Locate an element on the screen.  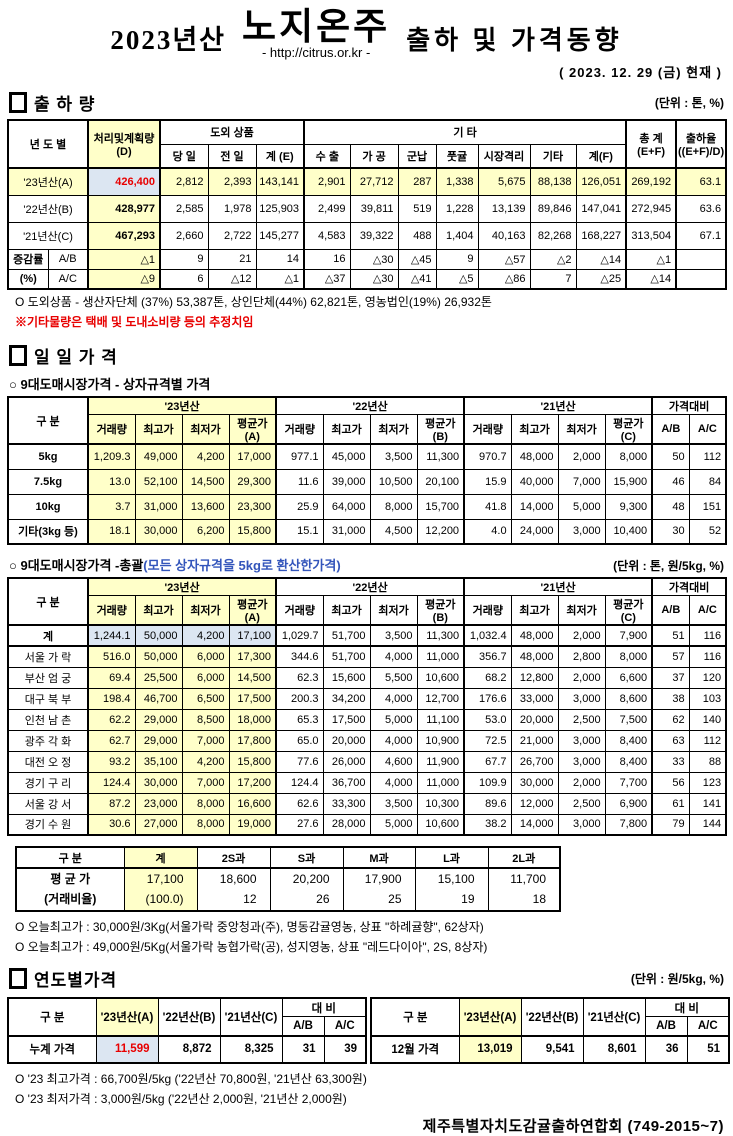
cell: △45 is located at coordinates (417, 259).